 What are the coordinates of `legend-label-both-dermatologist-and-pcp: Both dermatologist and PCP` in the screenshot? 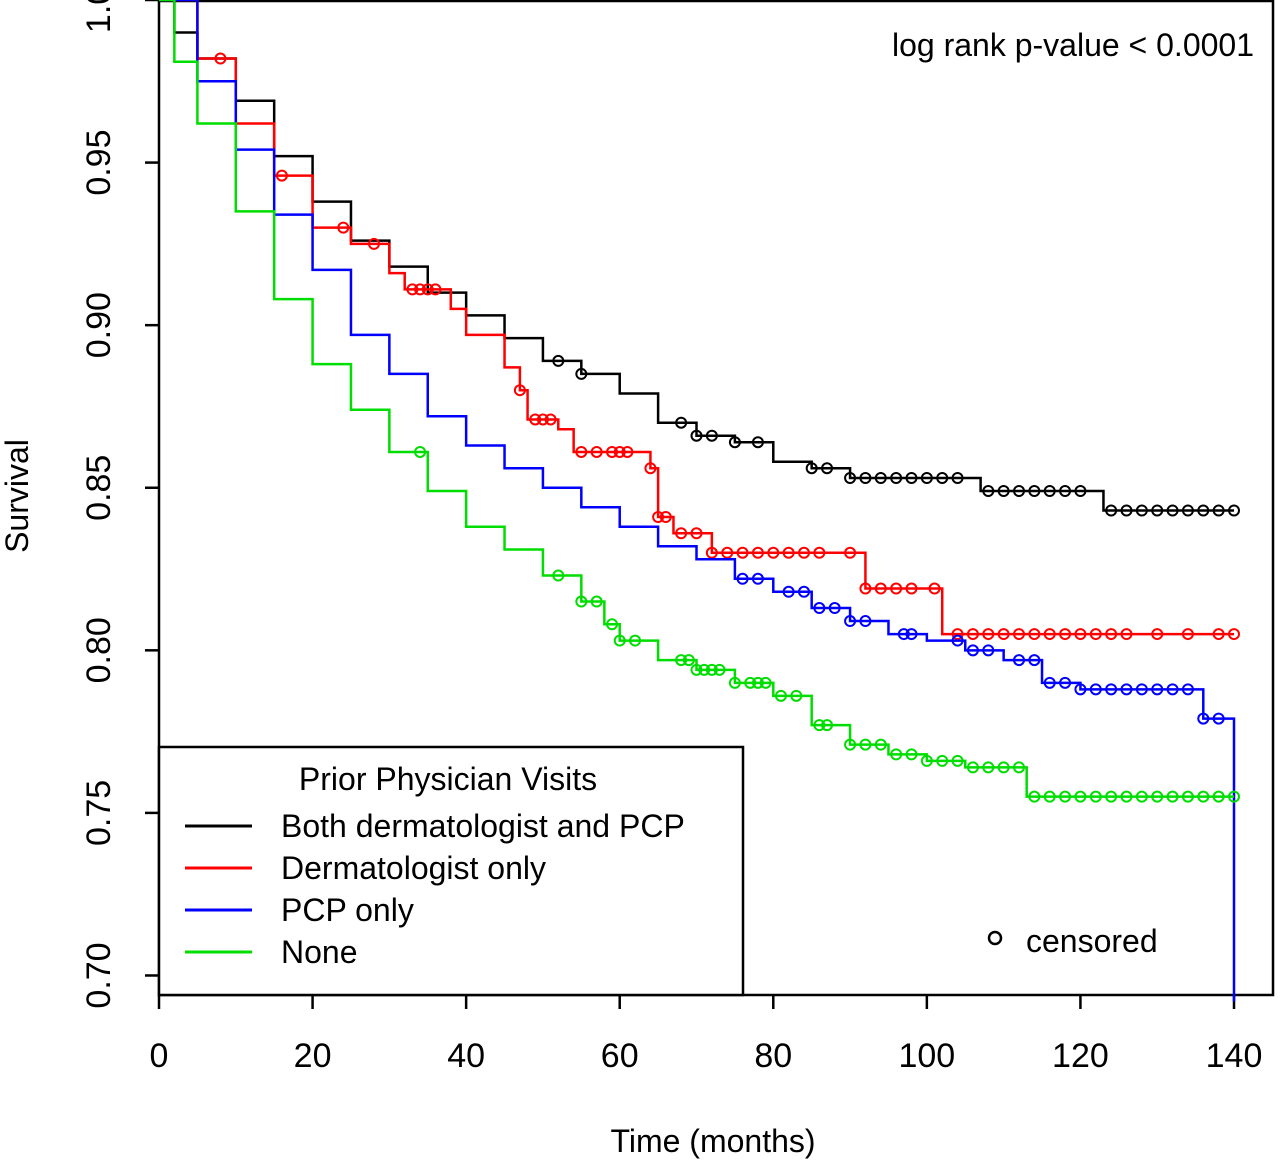 It's located at (483, 826).